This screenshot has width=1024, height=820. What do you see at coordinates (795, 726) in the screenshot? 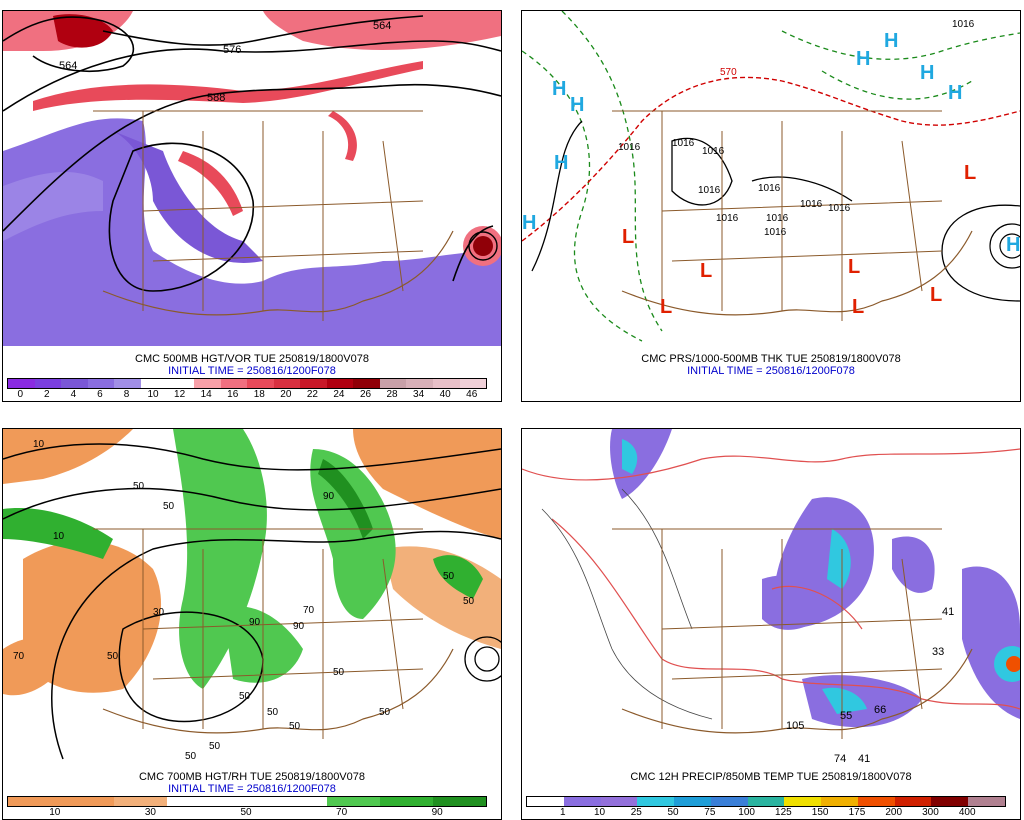
I see `precip-value-label: 105` at bounding box center [795, 726].